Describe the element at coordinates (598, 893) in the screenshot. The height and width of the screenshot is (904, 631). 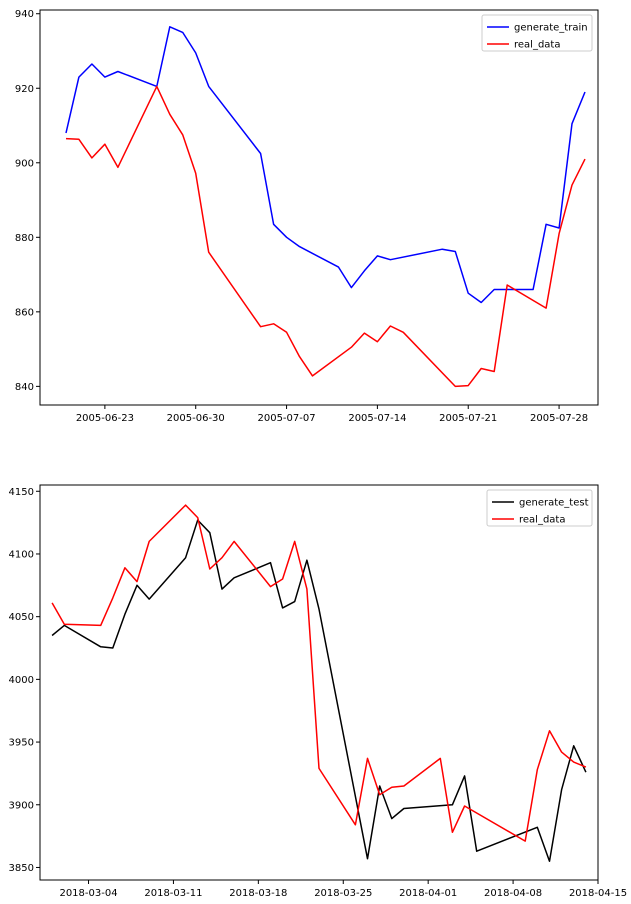
I see `x-tick-label: 2018-04-15` at that location.